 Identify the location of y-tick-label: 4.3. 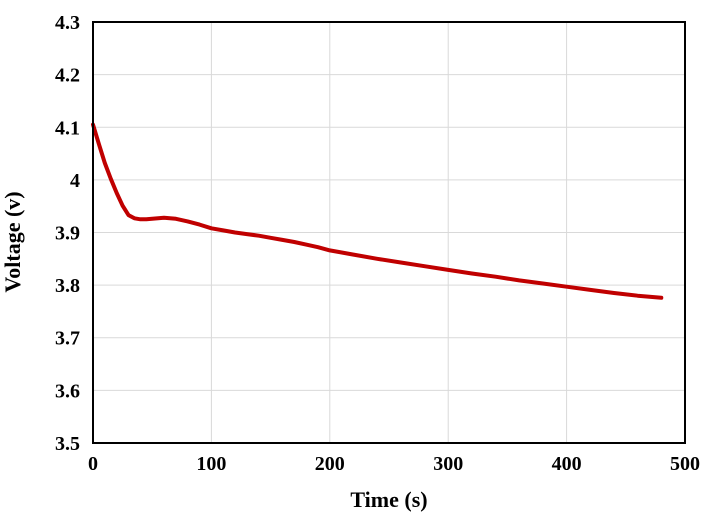
(67, 23).